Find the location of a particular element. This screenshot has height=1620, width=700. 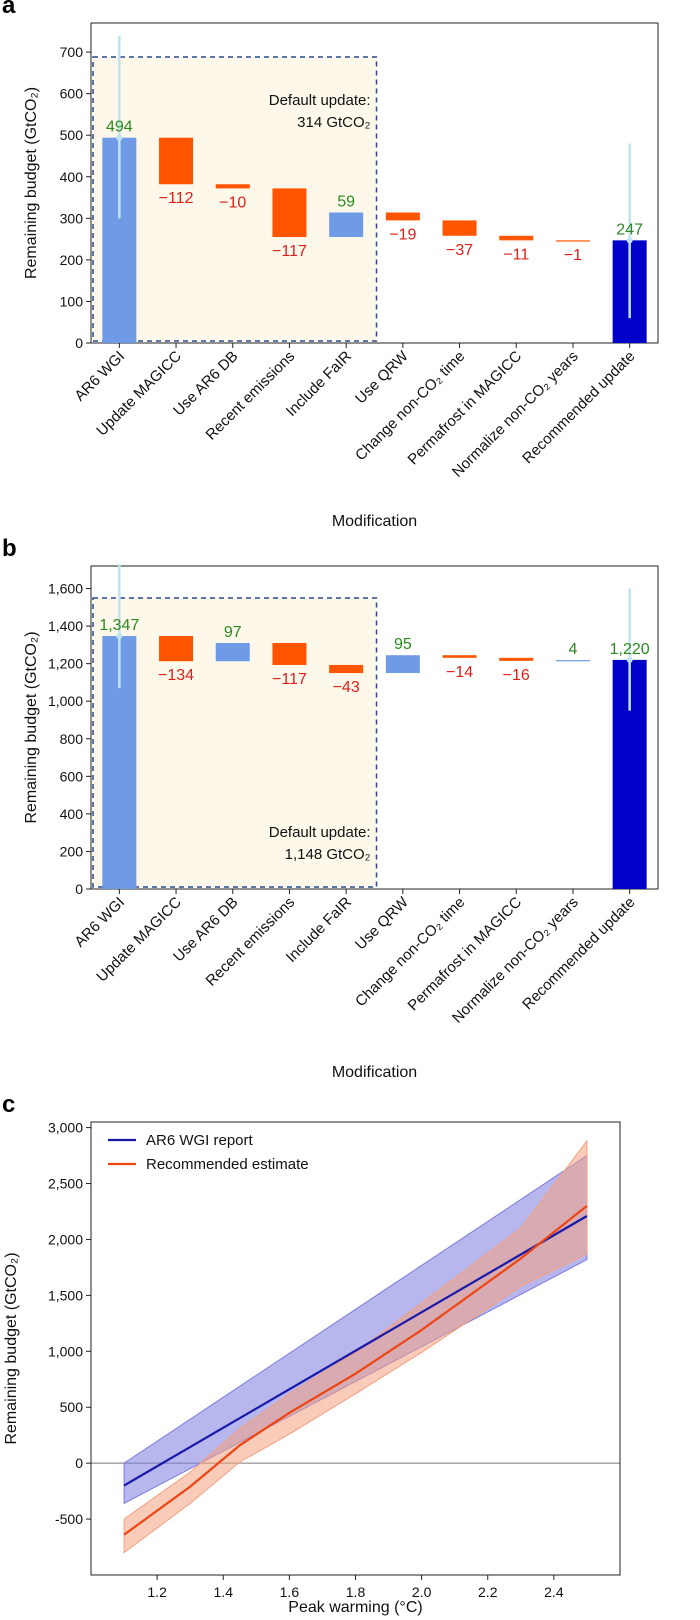

y-tick-label: -500 is located at coordinates (69, 1519).